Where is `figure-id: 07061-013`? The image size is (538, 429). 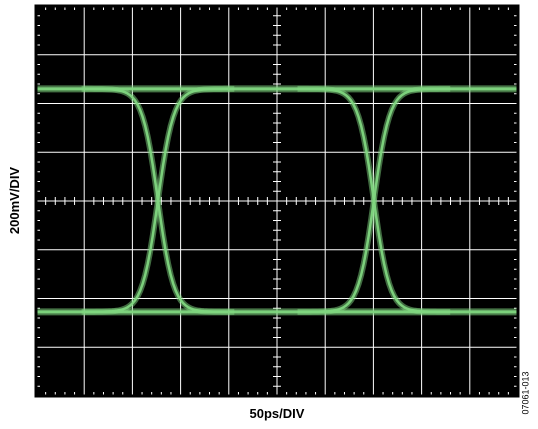
figure-id: 07061-013 is located at coordinates (526, 393).